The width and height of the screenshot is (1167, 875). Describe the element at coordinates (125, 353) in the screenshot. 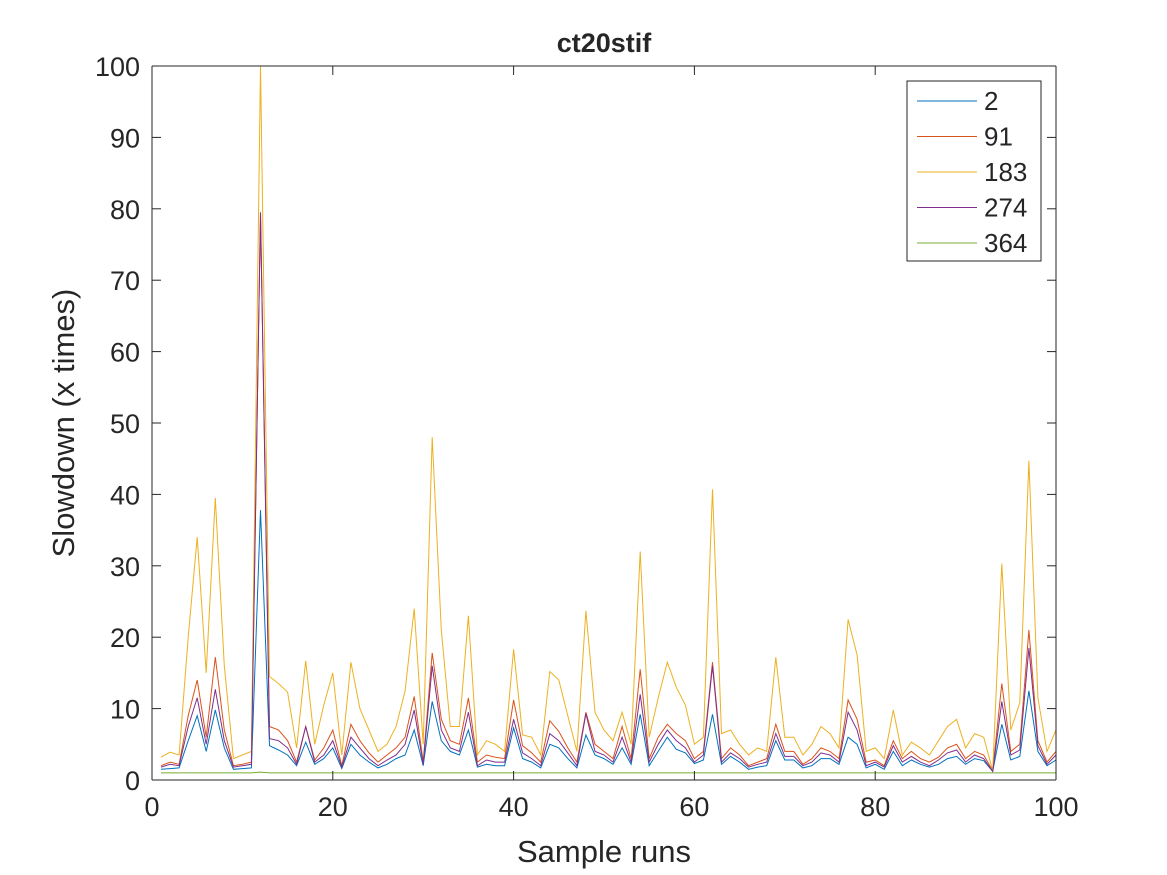

I see `y-tick-label: 60` at that location.